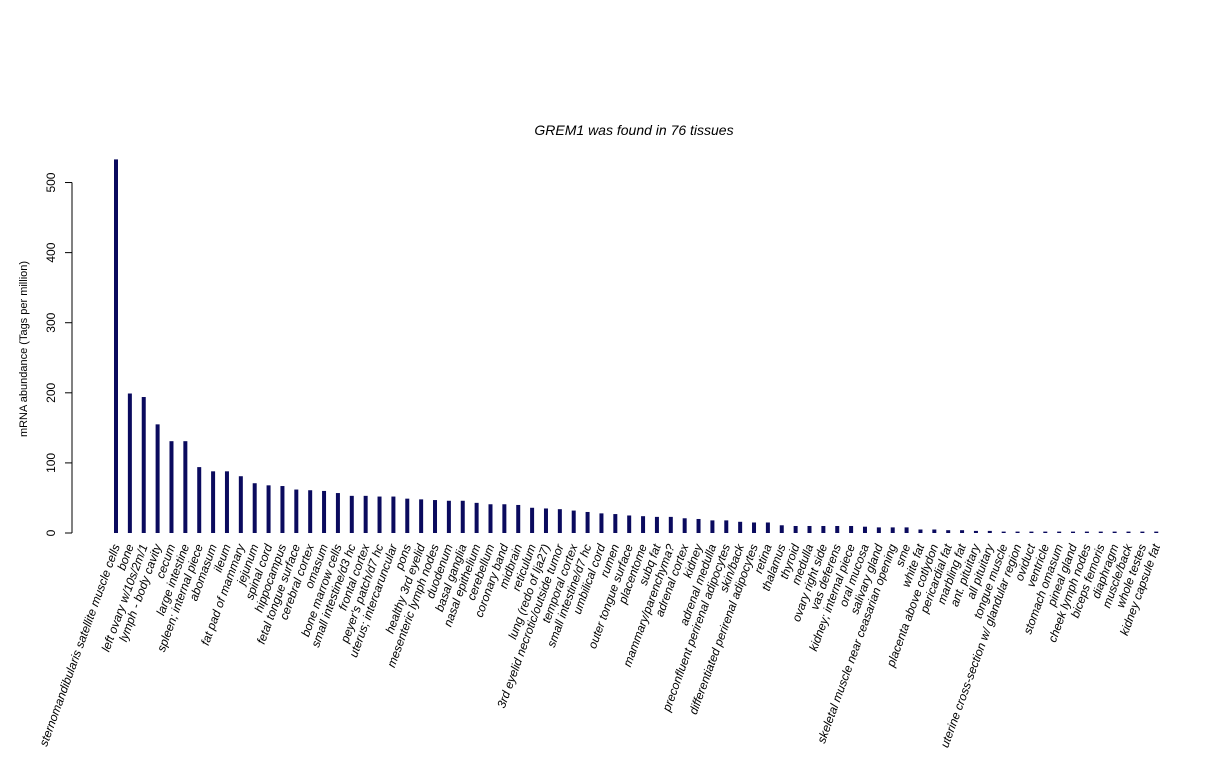 The image size is (1224, 768). What do you see at coordinates (633, 130) in the screenshot?
I see `chart-title: GREM1 was found in 76 tissues` at bounding box center [633, 130].